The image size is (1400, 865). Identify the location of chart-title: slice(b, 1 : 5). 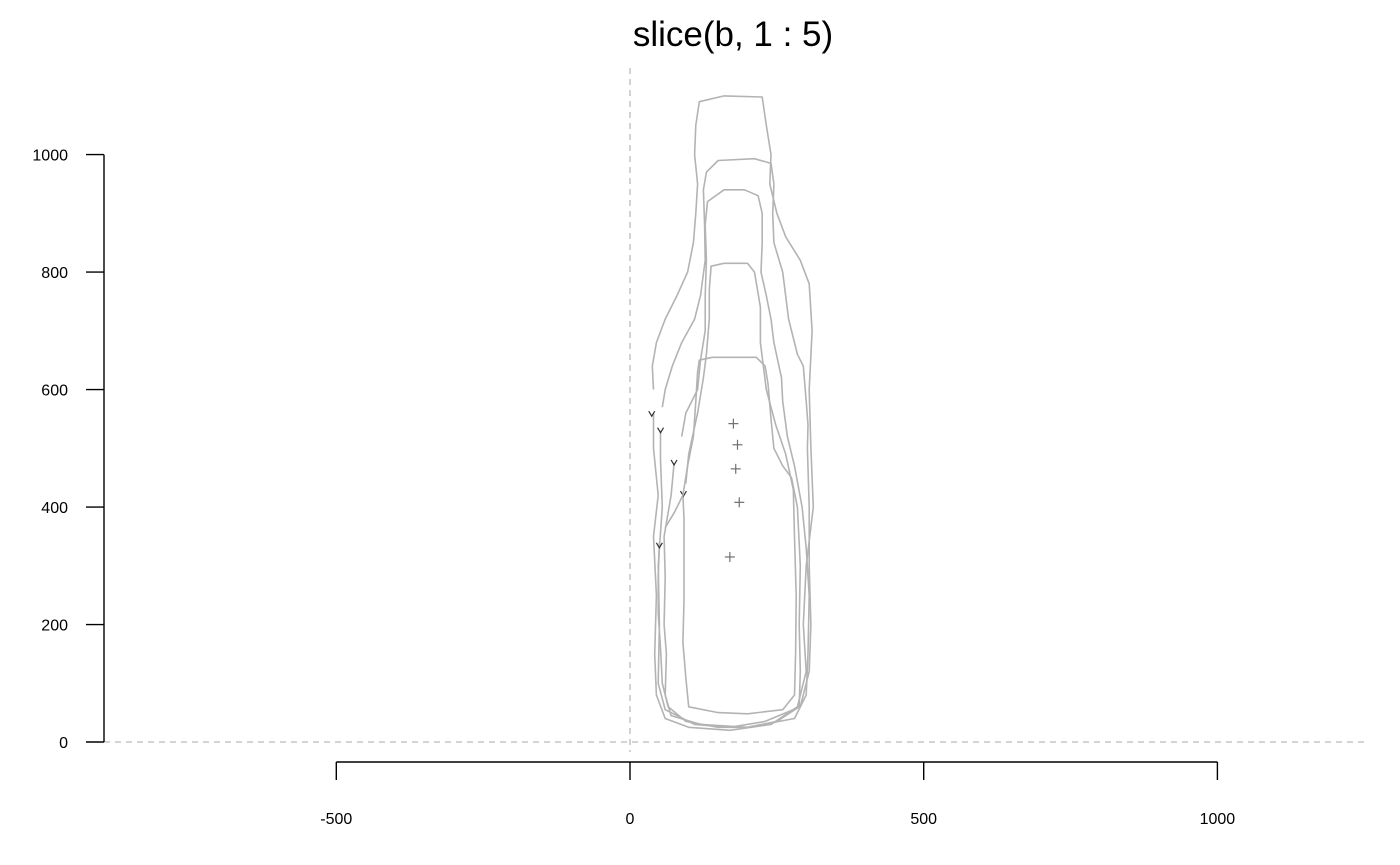
(733, 34).